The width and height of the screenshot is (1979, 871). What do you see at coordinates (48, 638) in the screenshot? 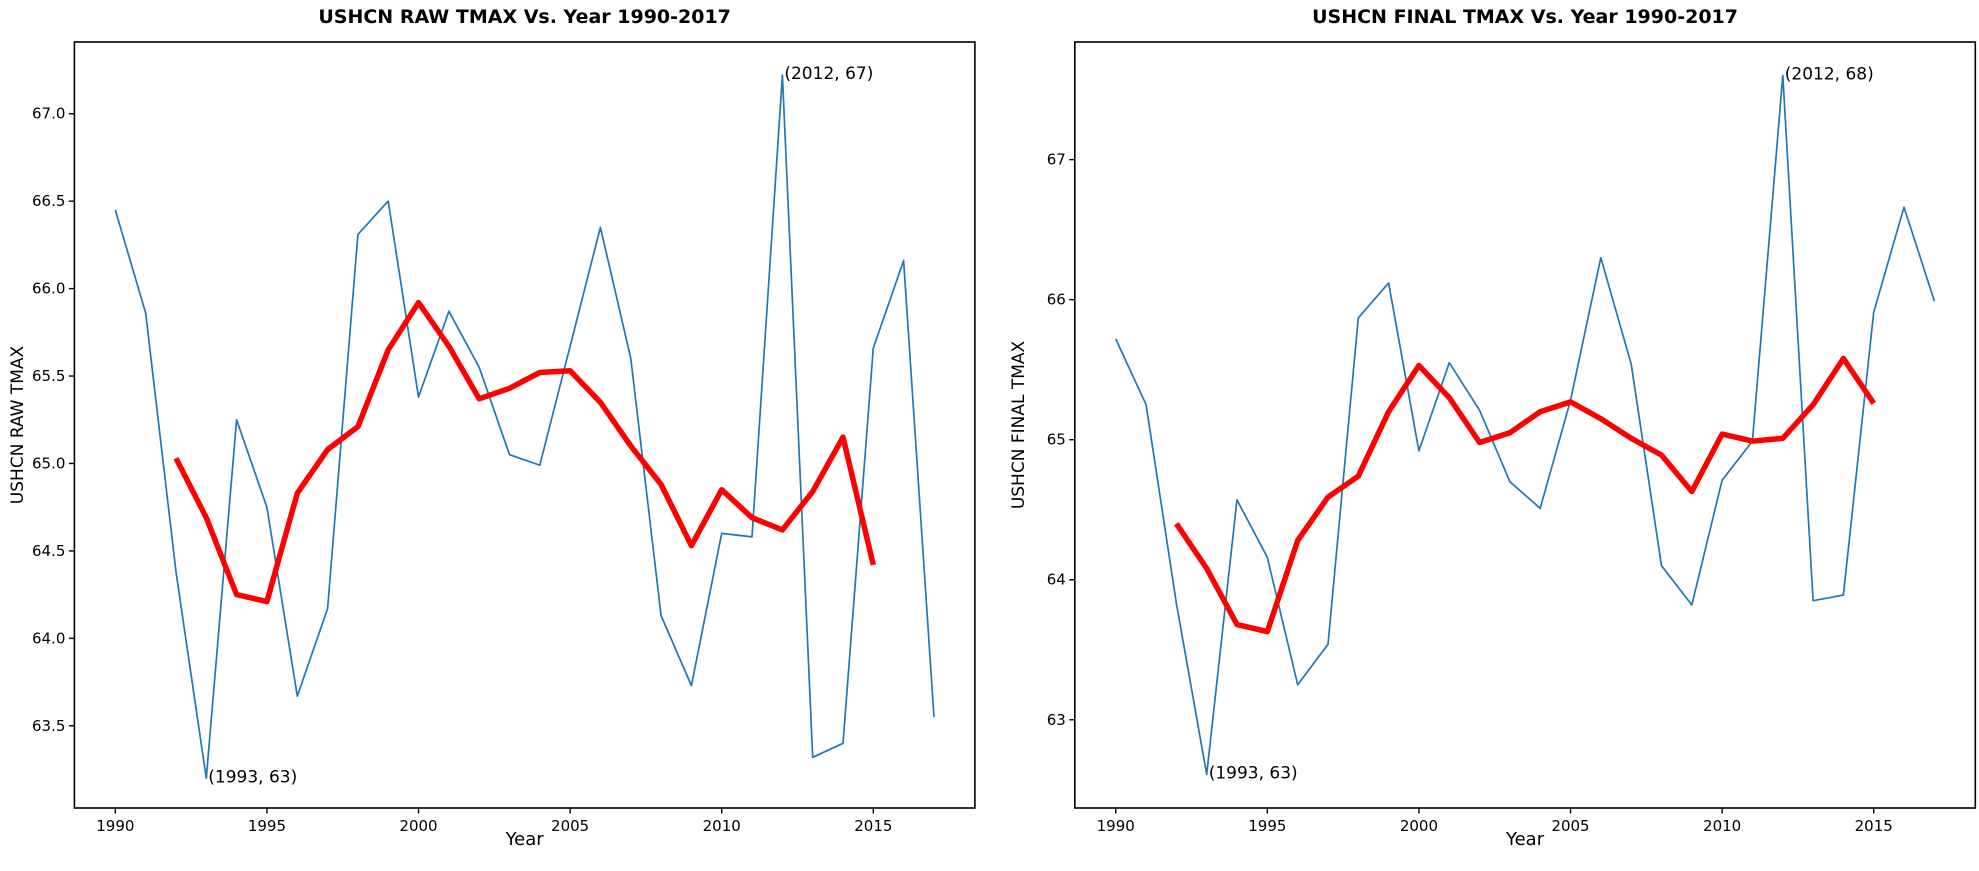
I see `y-tick-label: 64.0` at bounding box center [48, 638].